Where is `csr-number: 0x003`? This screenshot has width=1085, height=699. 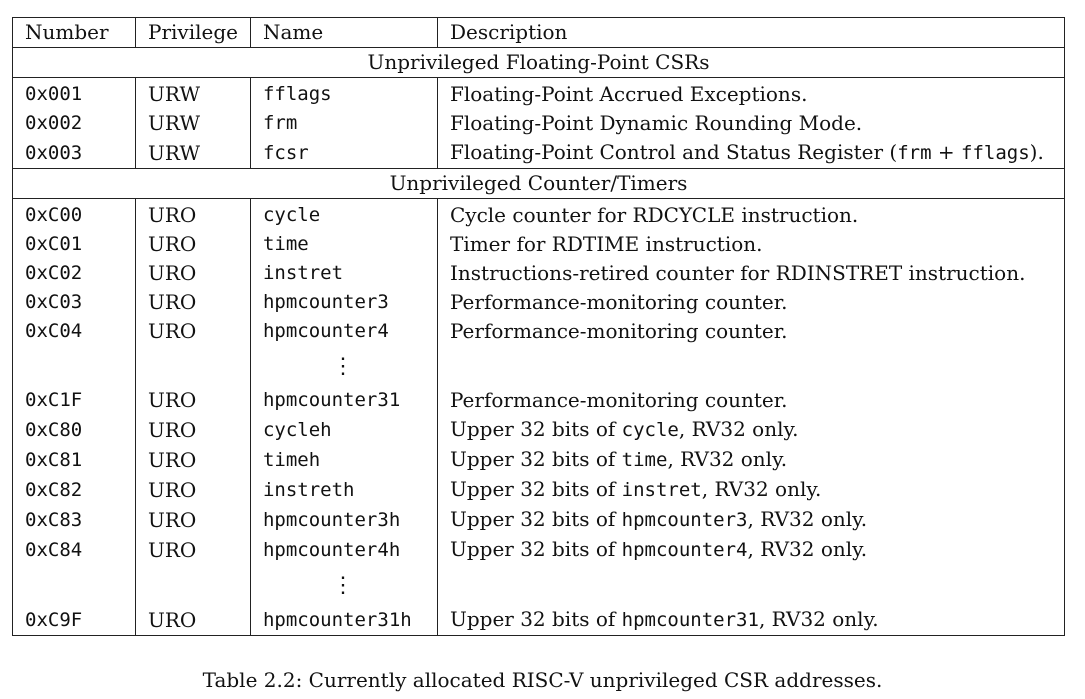 csr-number: 0x003 is located at coordinates (74, 153).